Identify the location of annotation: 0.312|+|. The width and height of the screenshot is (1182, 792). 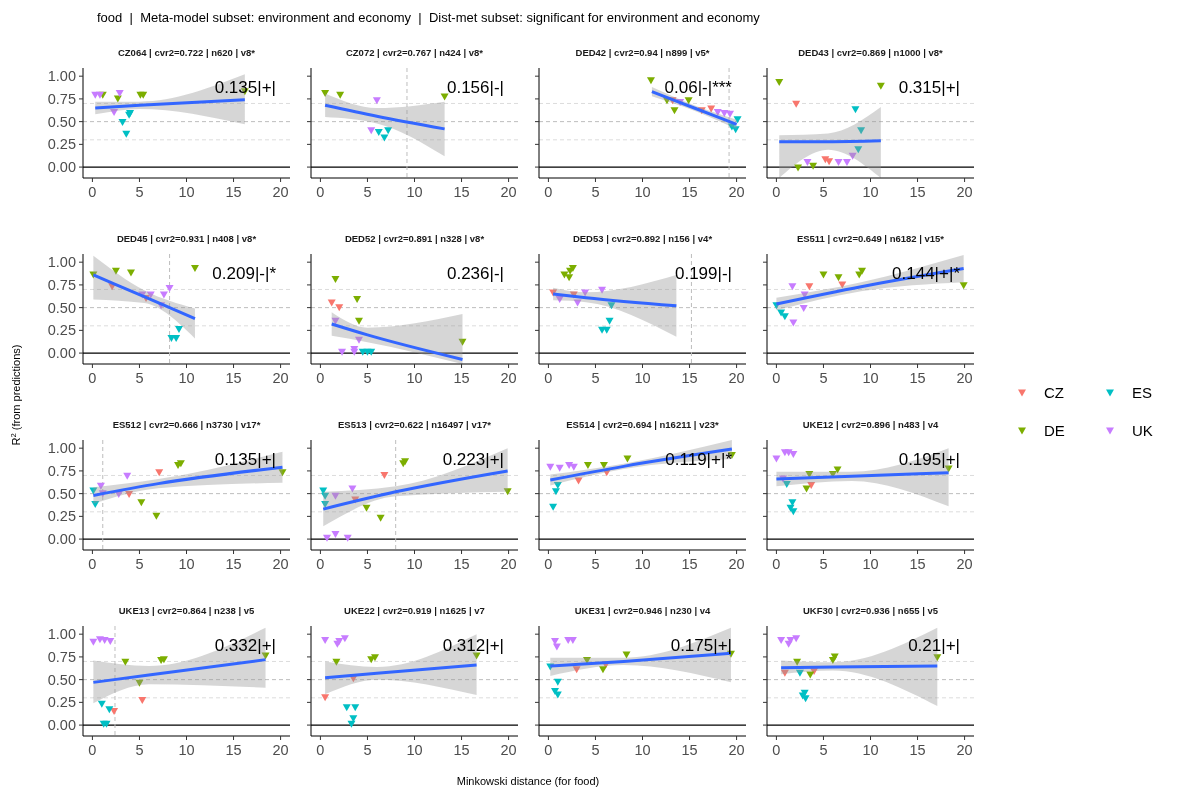
(473, 645).